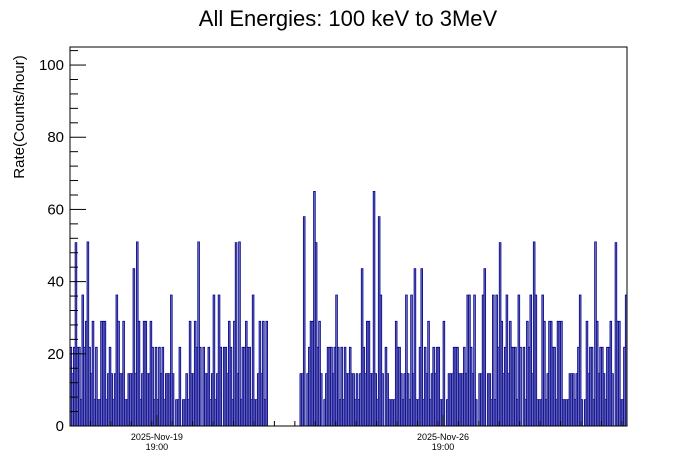 This screenshot has width=696, height=472. I want to click on y-axis: 0 20 40 60 80 100, so click(62, 242).